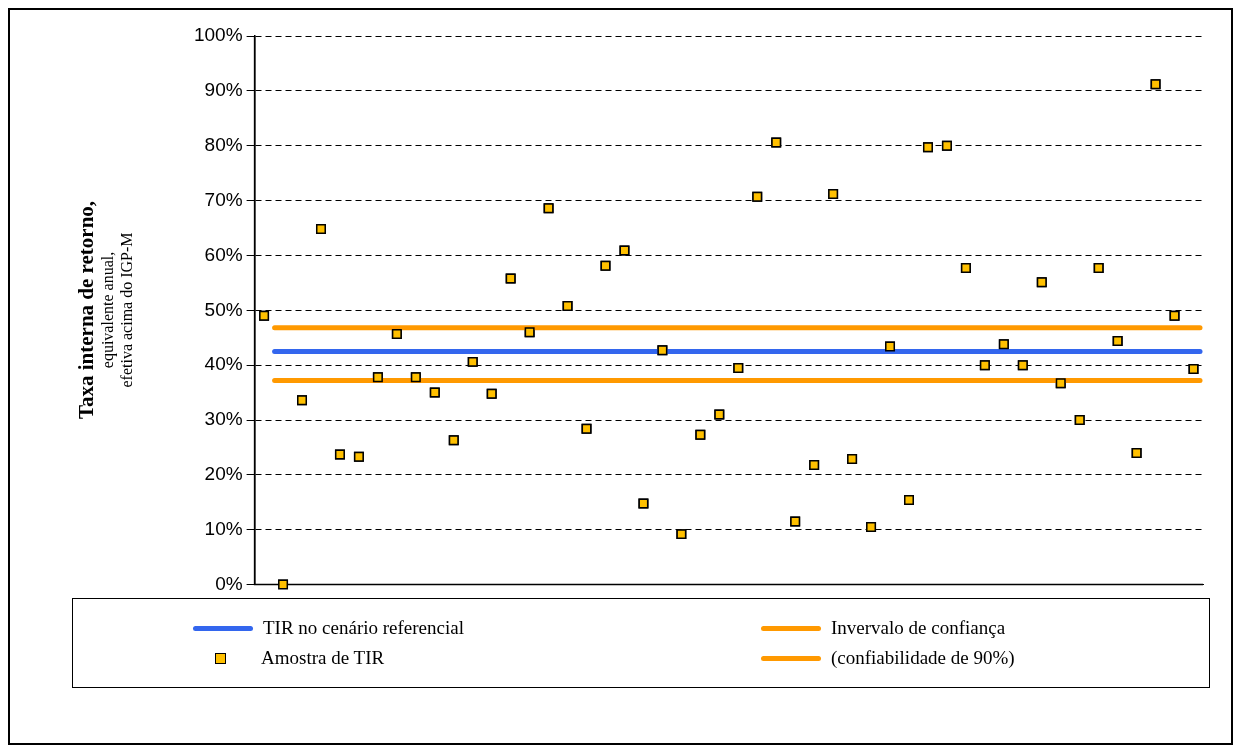  Describe the element at coordinates (918, 628) in the screenshot. I see `legend-label: Invervalo de confiança` at that location.